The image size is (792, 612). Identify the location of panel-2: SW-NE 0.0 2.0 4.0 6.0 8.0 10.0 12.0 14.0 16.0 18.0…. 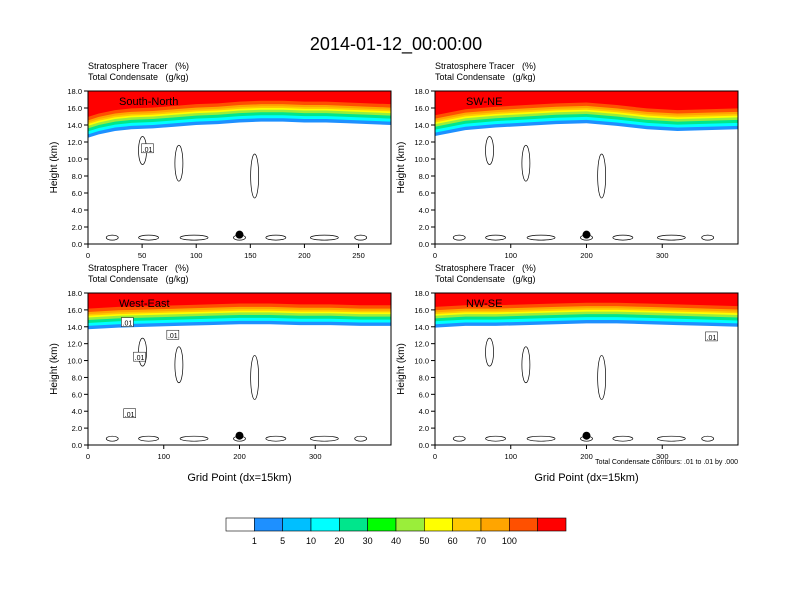
(567, 160).